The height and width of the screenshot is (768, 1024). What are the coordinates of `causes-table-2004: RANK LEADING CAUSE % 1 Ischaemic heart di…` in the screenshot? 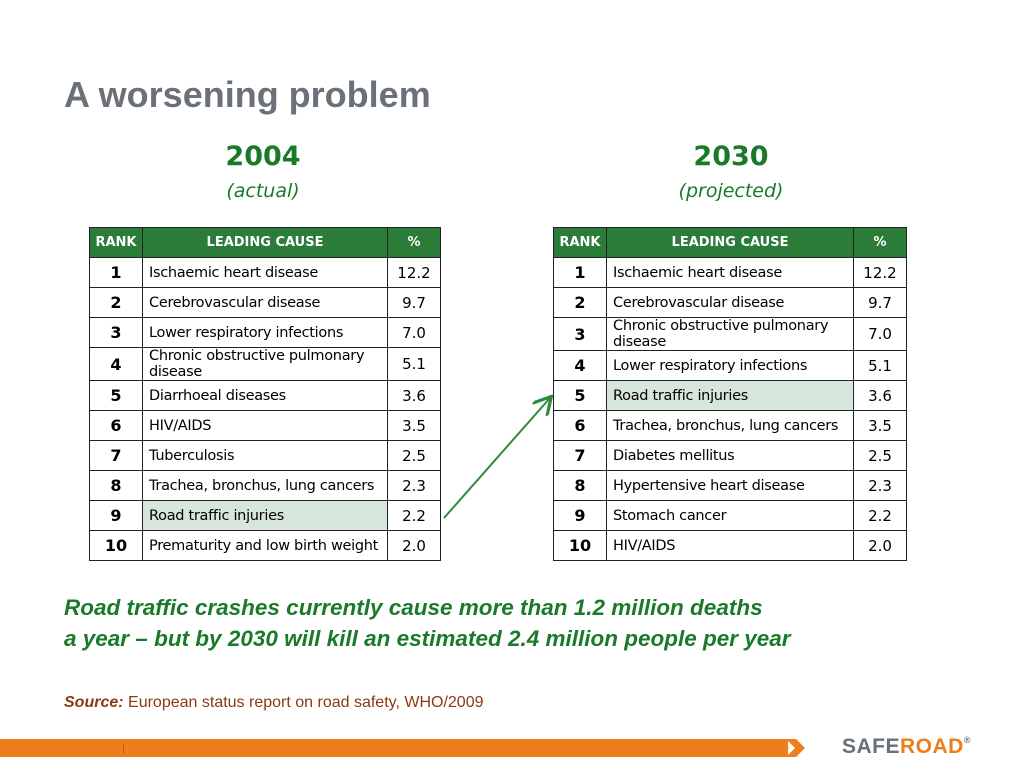 It's located at (265, 394).